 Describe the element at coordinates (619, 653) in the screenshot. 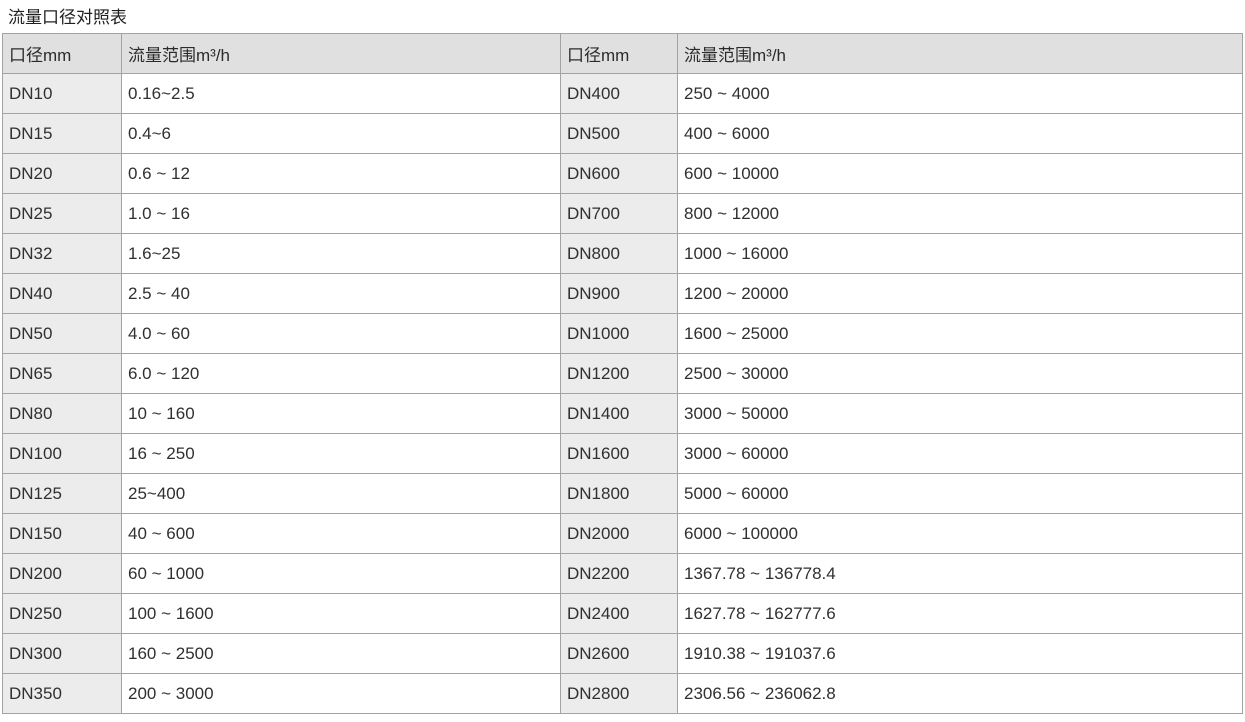

I see `diameter-cell: DN2600` at that location.